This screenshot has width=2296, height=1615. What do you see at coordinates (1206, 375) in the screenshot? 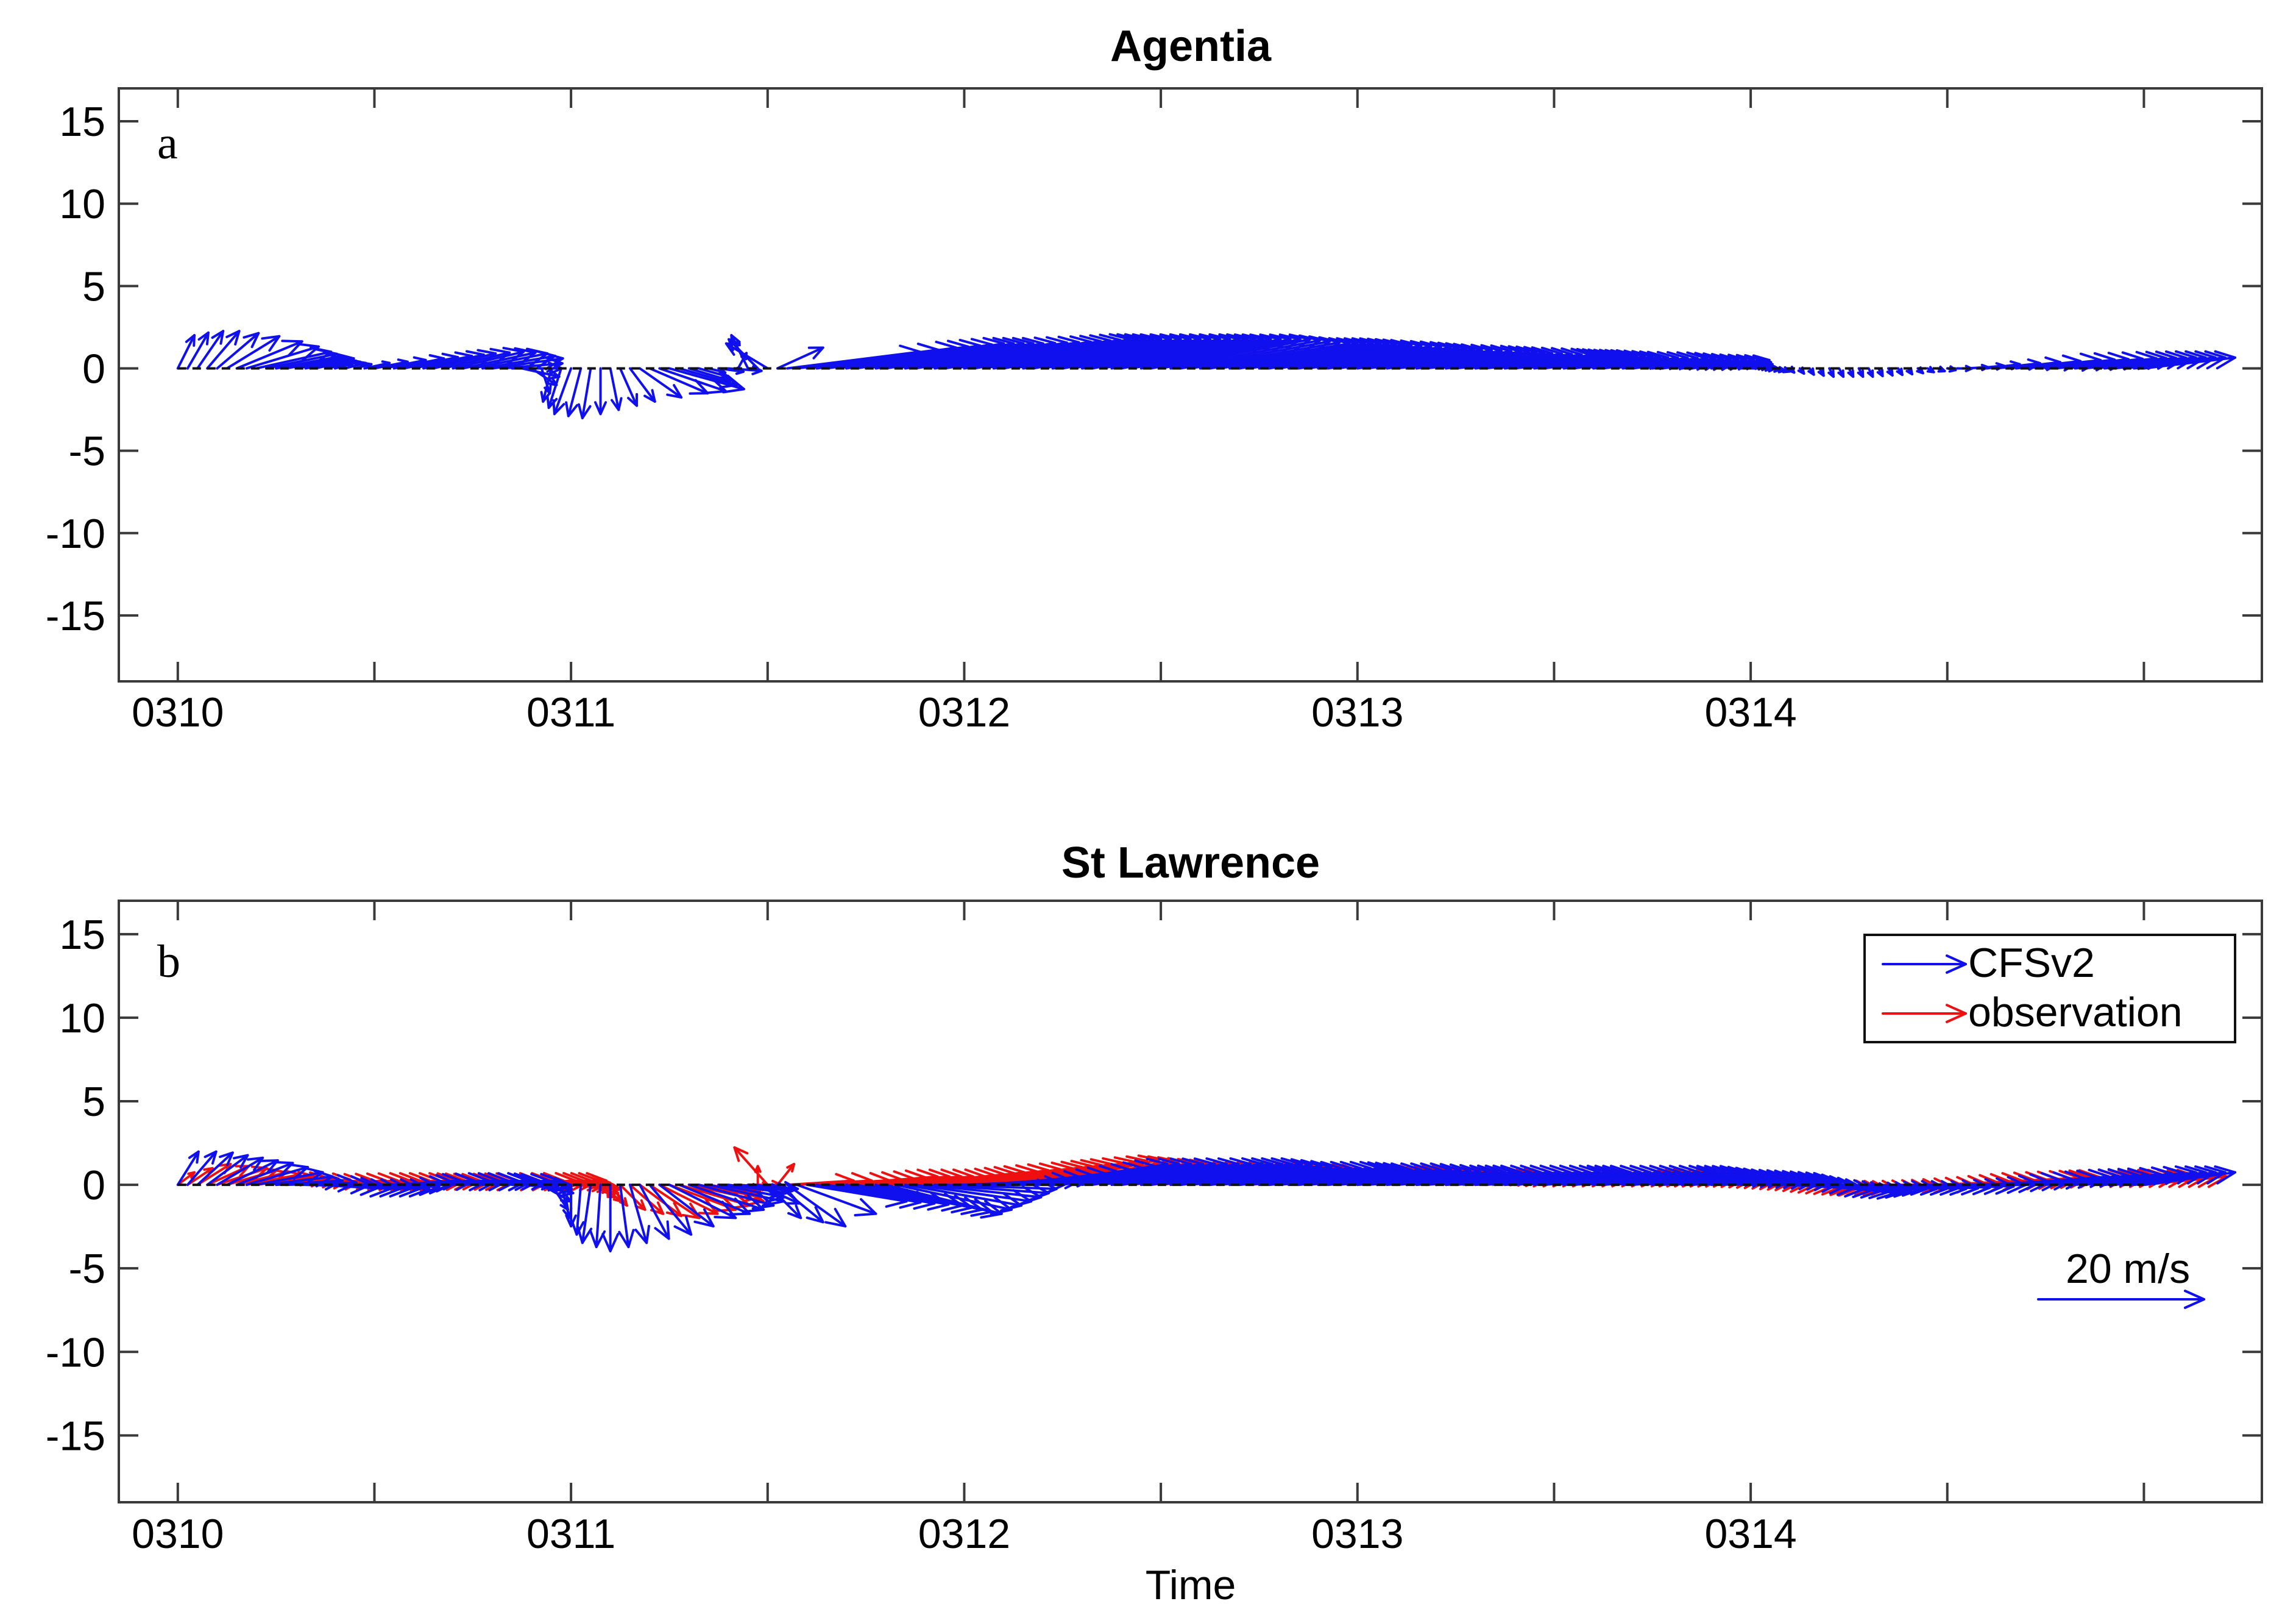
I see `arrow-layer-agentia` at bounding box center [1206, 375].